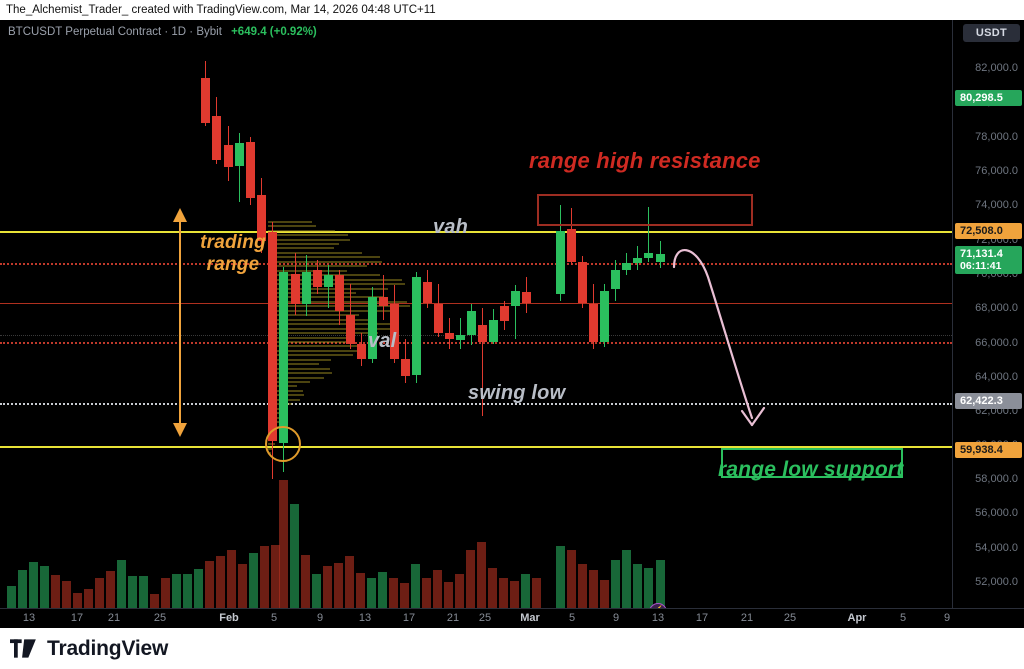  I want to click on candle-wick, so click(515, 312).